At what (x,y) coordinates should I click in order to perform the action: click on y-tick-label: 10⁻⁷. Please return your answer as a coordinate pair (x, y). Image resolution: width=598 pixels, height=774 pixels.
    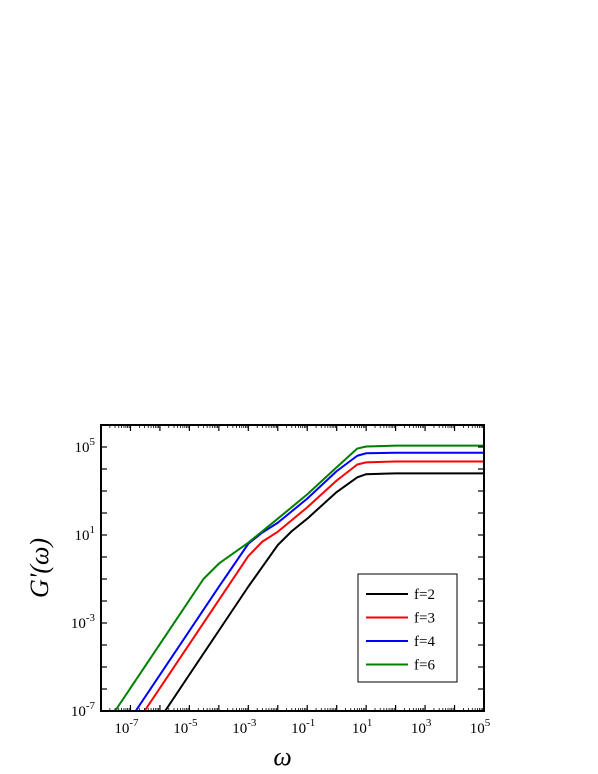
    Looking at the image, I should click on (83, 710).